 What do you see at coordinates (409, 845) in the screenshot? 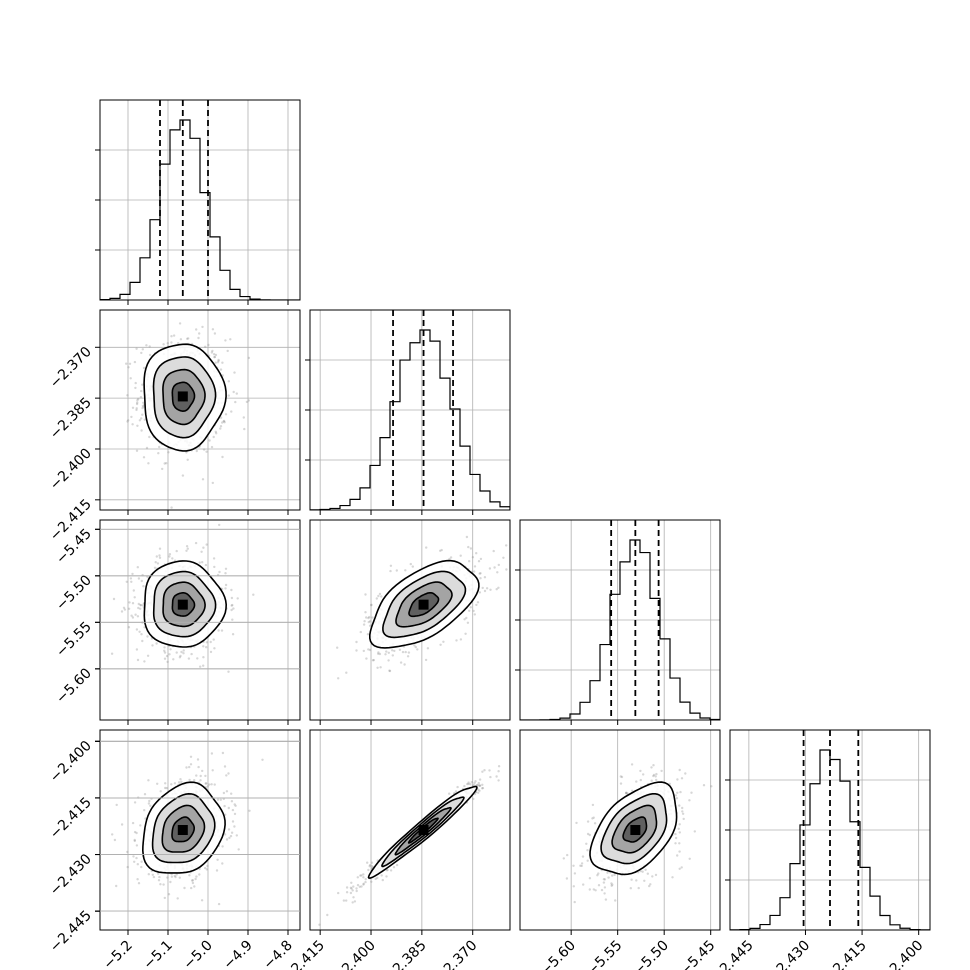
I see `panel-content` at bounding box center [409, 845].